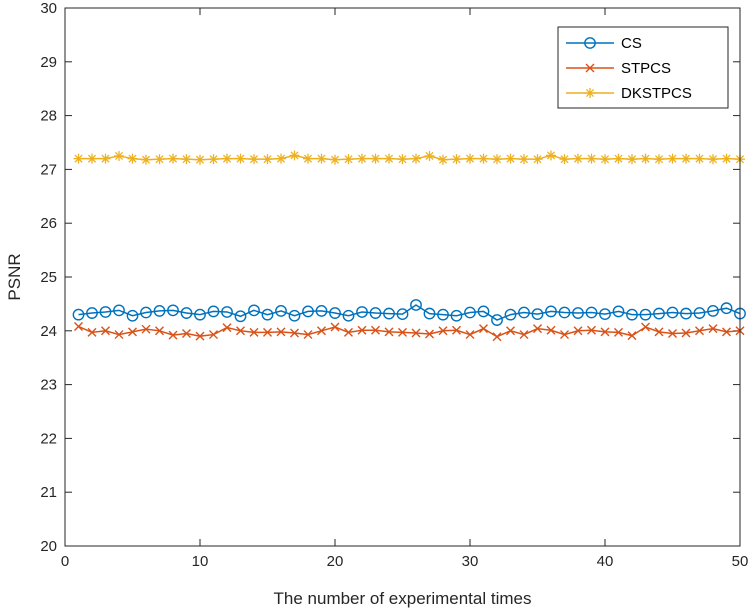 The width and height of the screenshot is (755, 612). Describe the element at coordinates (409, 157) in the screenshot. I see `series-dkstpcs` at that location.